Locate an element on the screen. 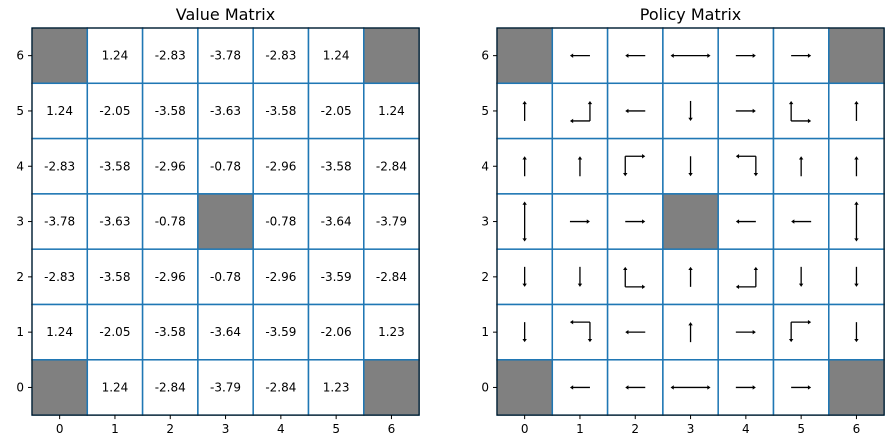  value-x-tick-label: 4 is located at coordinates (281, 429).